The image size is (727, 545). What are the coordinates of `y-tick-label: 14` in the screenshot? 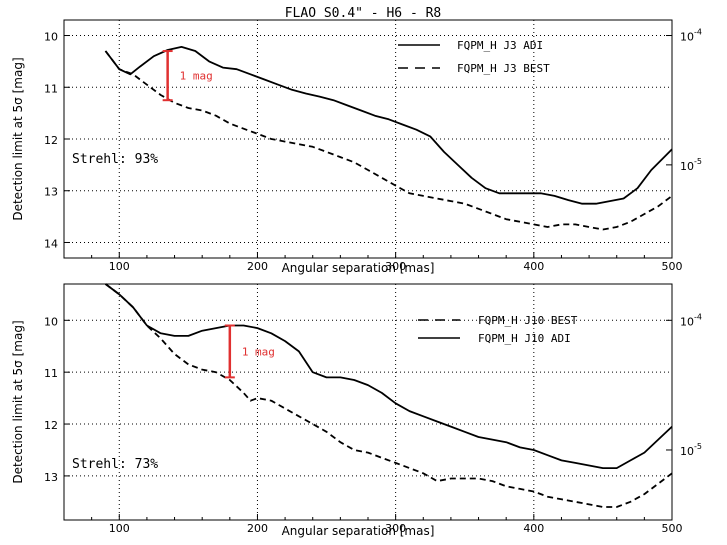 It's located at (51, 243).